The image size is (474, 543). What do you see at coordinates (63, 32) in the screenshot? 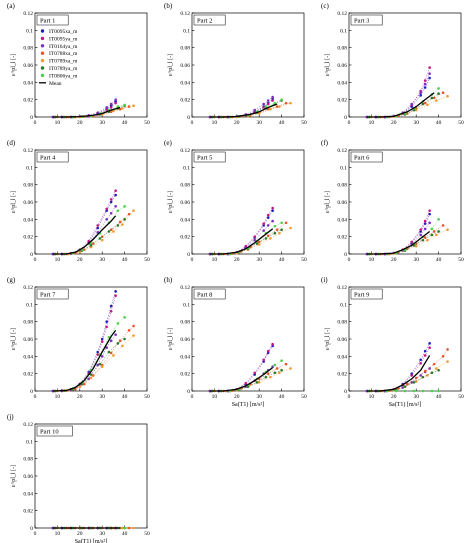
I see `legend-label: IT0095xa_m` at bounding box center [63, 32].